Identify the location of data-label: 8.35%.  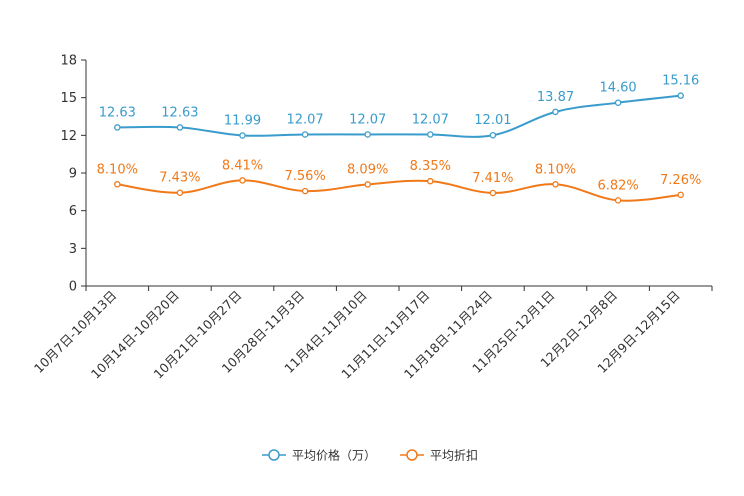
(430, 166).